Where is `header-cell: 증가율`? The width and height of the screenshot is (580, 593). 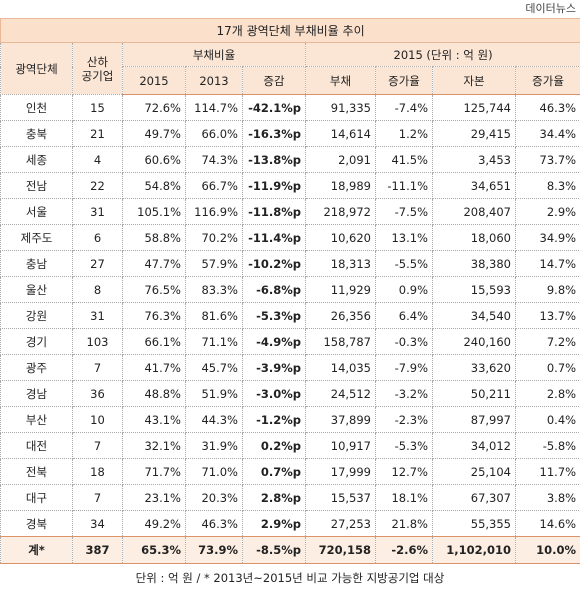 header-cell: 증가율 is located at coordinates (548, 81).